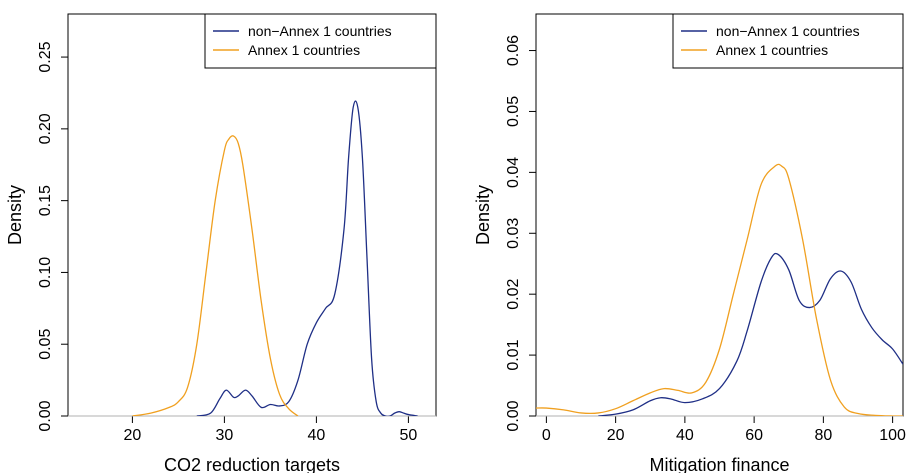  What do you see at coordinates (513, 354) in the screenshot?
I see `y-tick-label: 0.01` at bounding box center [513, 354].